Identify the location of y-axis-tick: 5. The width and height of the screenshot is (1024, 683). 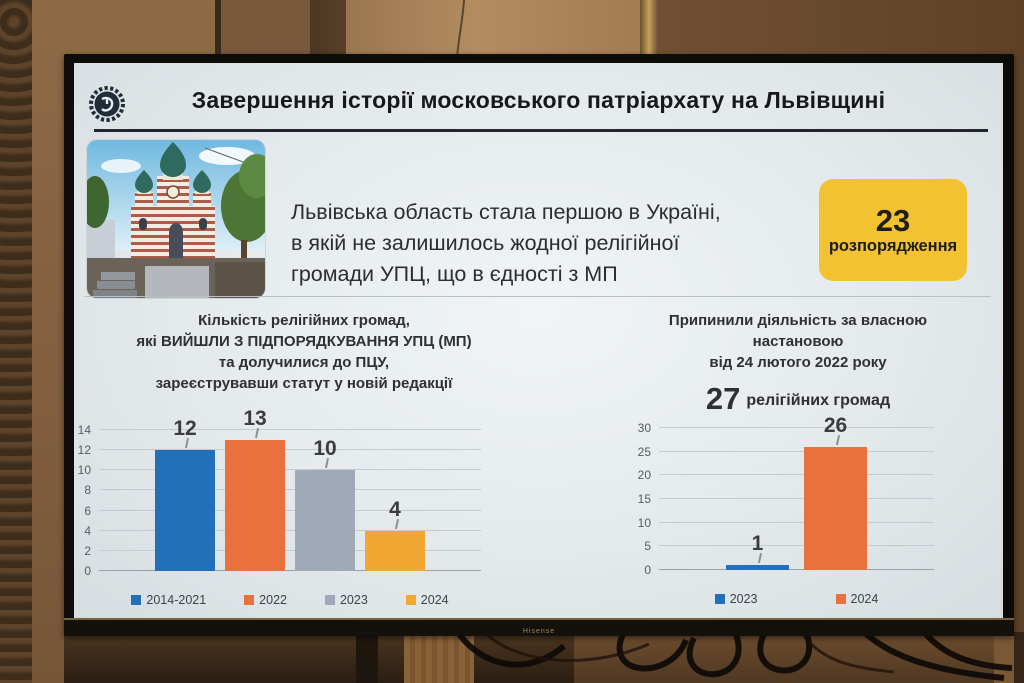
(647, 546).